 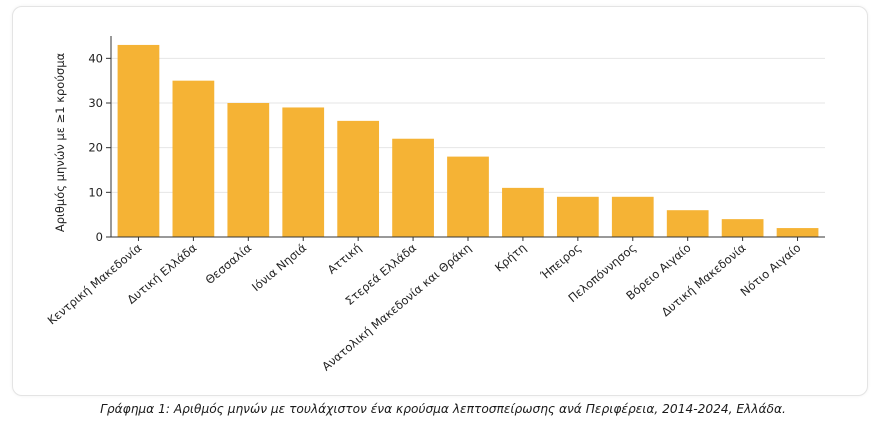 I want to click on x-tick-label: Ήπειρος, so click(x=560, y=262).